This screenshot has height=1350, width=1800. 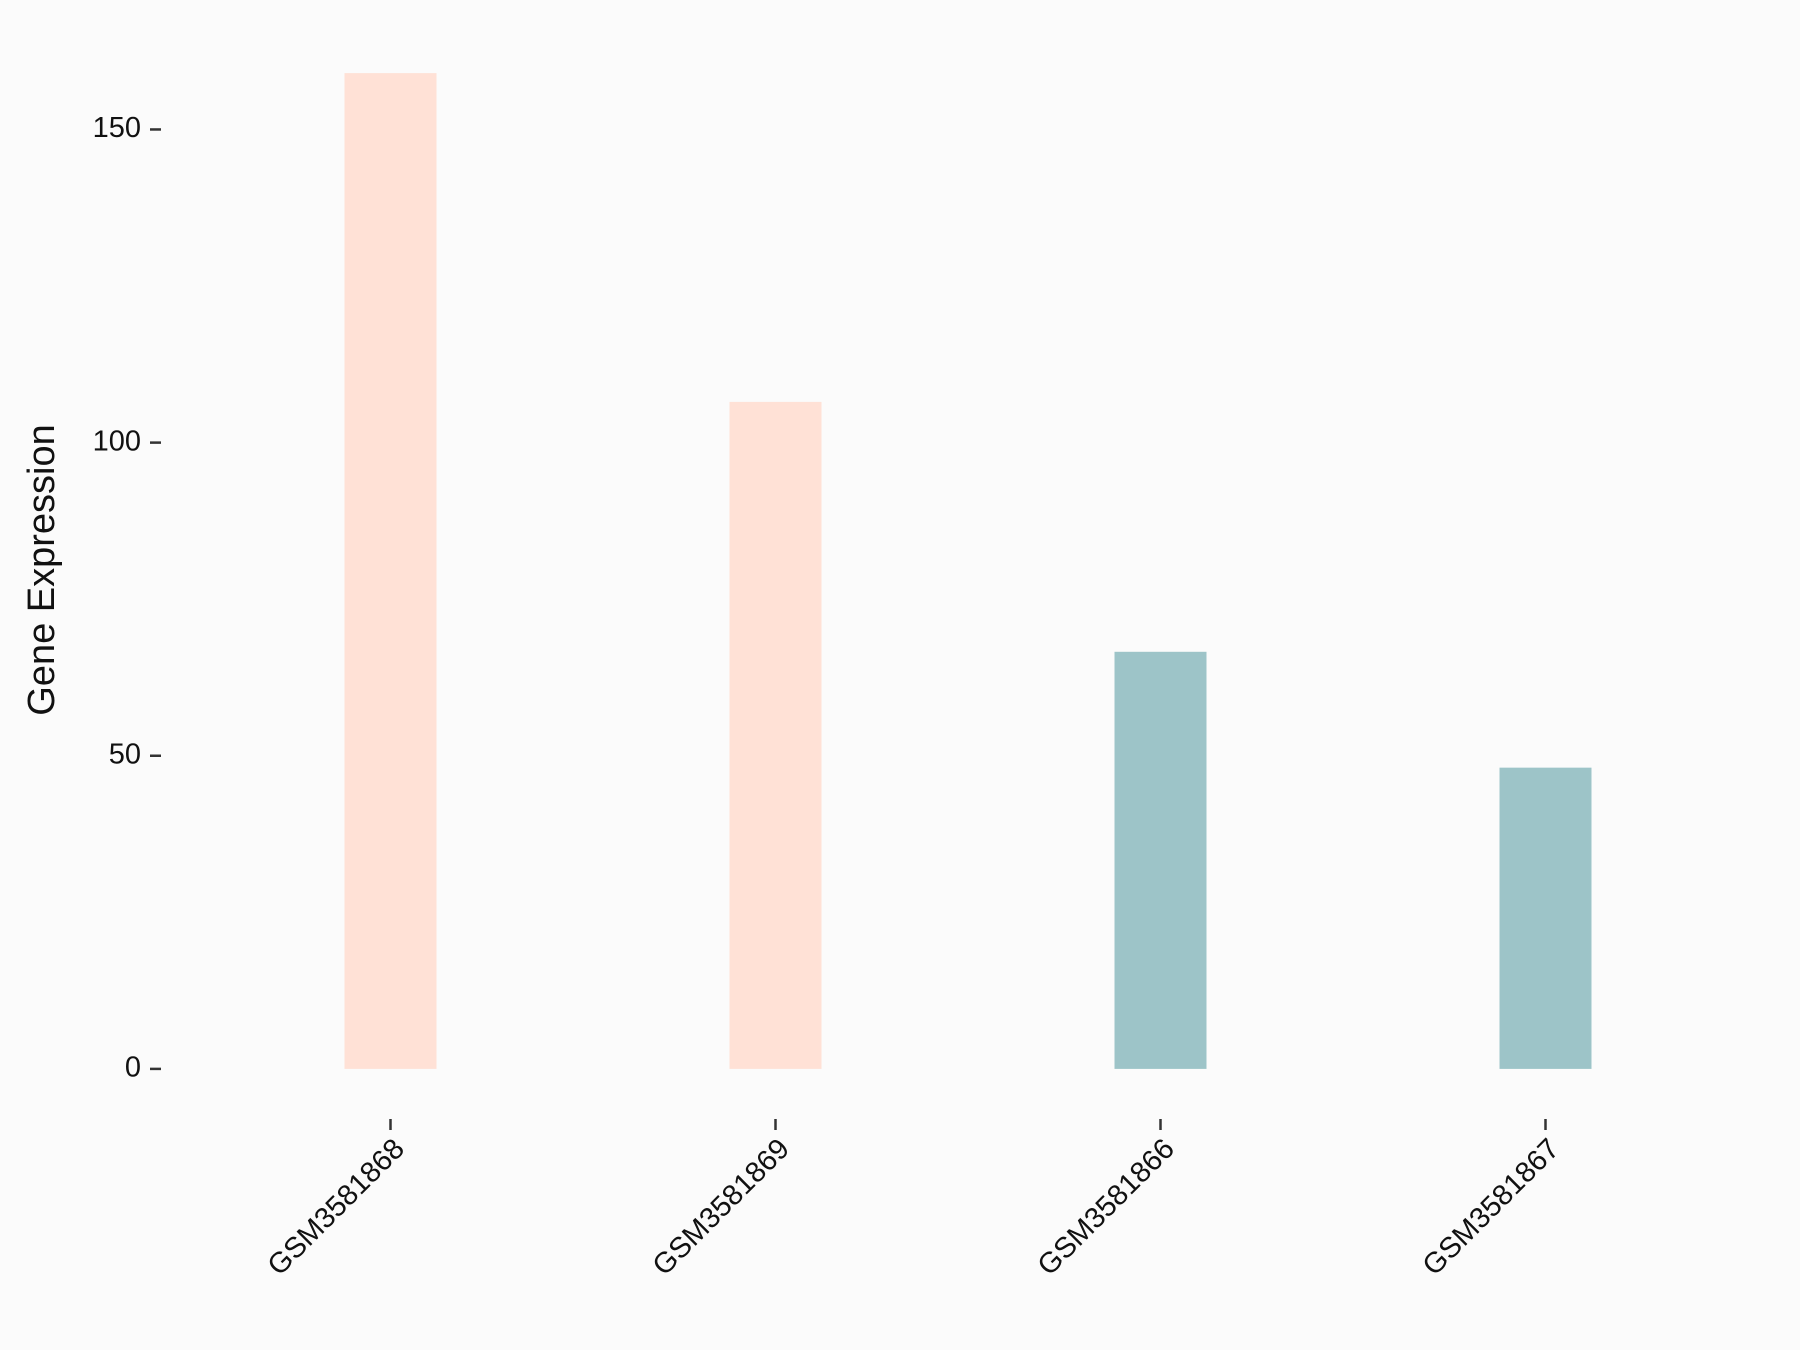 I want to click on y-axis-title: Gene Expression, so click(x=42, y=570).